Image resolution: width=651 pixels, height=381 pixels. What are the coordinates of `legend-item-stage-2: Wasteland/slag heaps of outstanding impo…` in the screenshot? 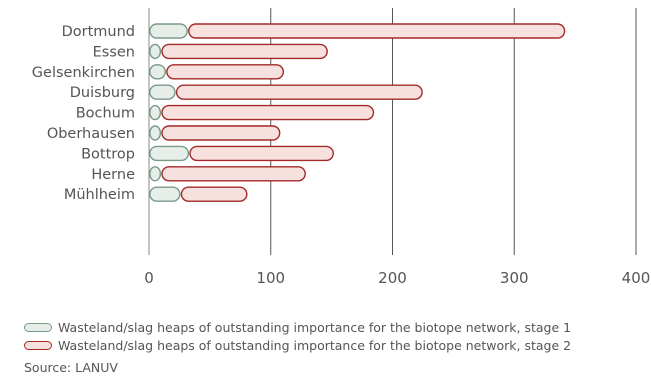 It's located at (297, 345).